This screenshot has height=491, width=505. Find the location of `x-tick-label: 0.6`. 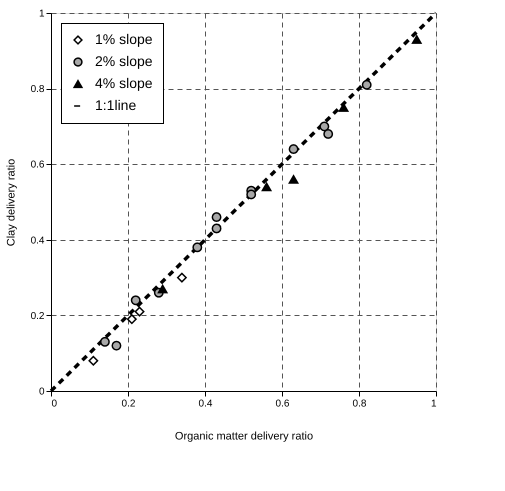

x-tick-label: 0.6 is located at coordinates (283, 404).